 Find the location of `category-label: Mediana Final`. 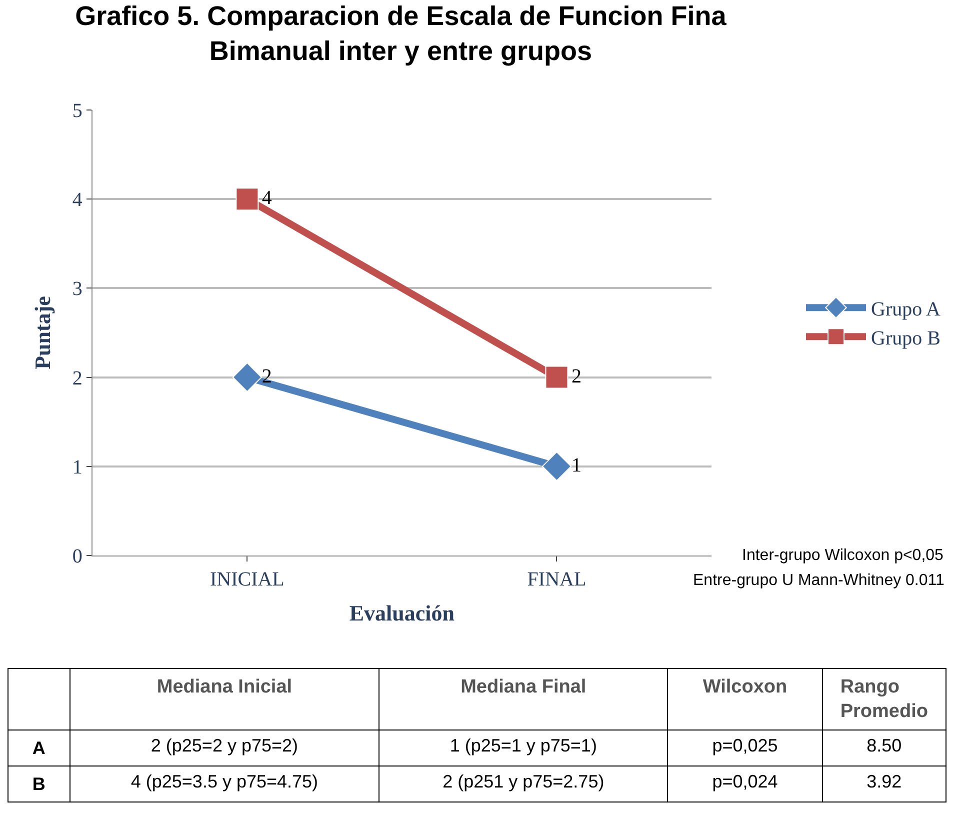

category-label: Mediana Final is located at coordinates (523, 687).